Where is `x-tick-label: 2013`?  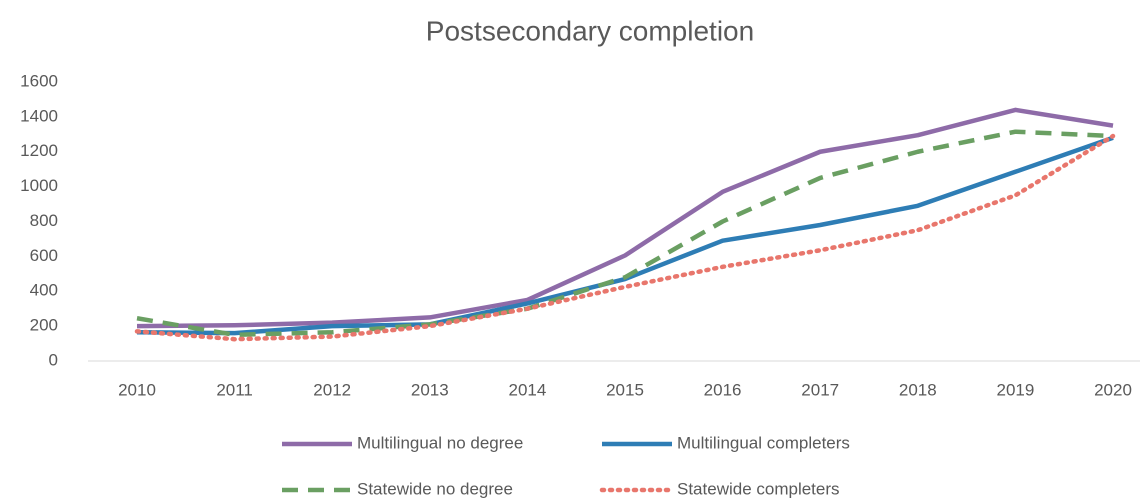
x-tick-label: 2013 is located at coordinates (430, 389).